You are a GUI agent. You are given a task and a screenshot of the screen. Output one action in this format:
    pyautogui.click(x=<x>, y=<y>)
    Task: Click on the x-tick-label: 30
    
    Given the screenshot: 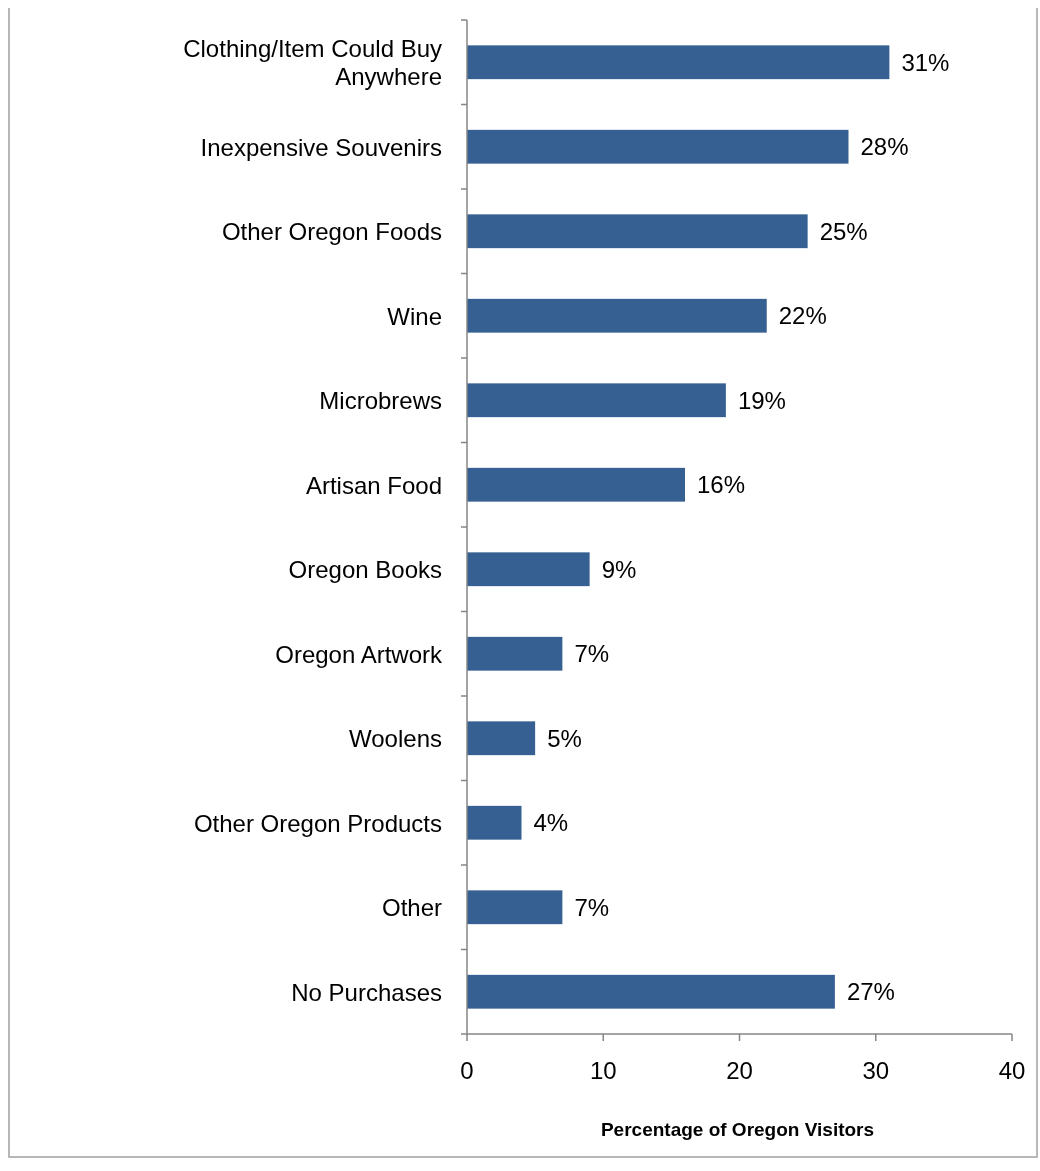 What is the action you would take?
    pyautogui.click(x=876, y=1070)
    